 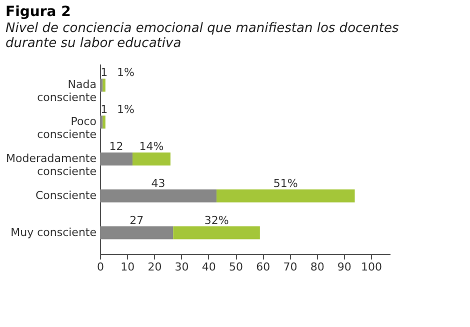 I want to click on data-label: 14%, so click(x=151, y=146).